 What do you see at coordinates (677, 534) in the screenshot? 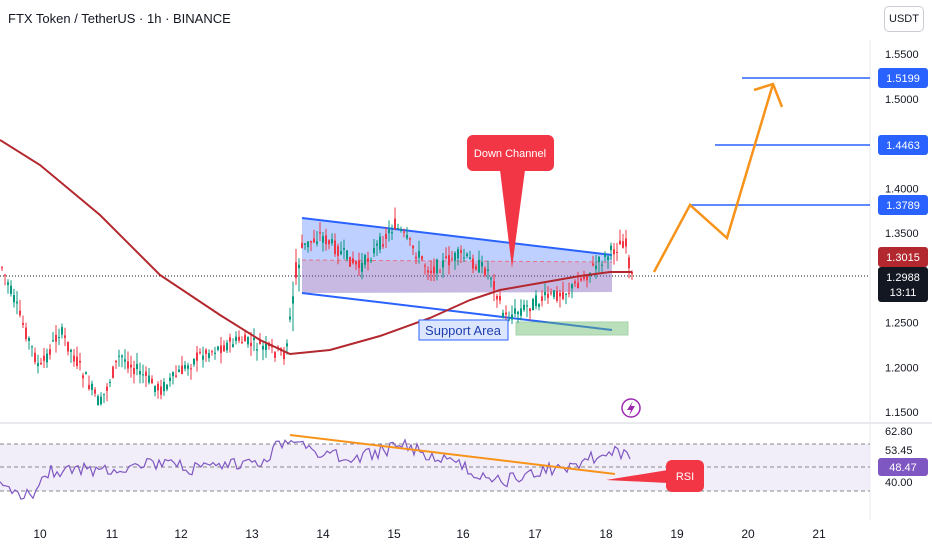
I see `time-tick-label: 19` at bounding box center [677, 534].